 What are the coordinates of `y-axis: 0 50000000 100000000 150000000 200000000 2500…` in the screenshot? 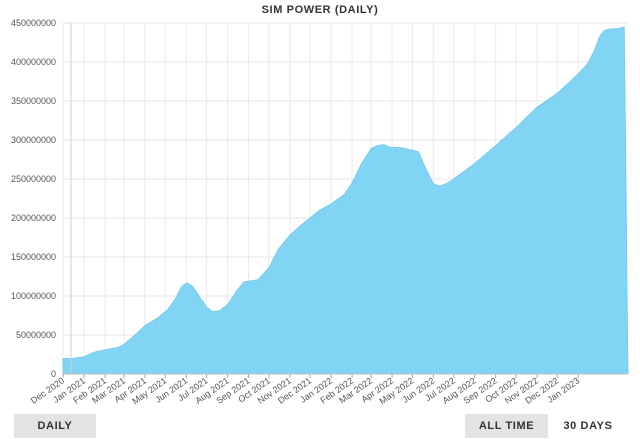 It's located at (41, 198).